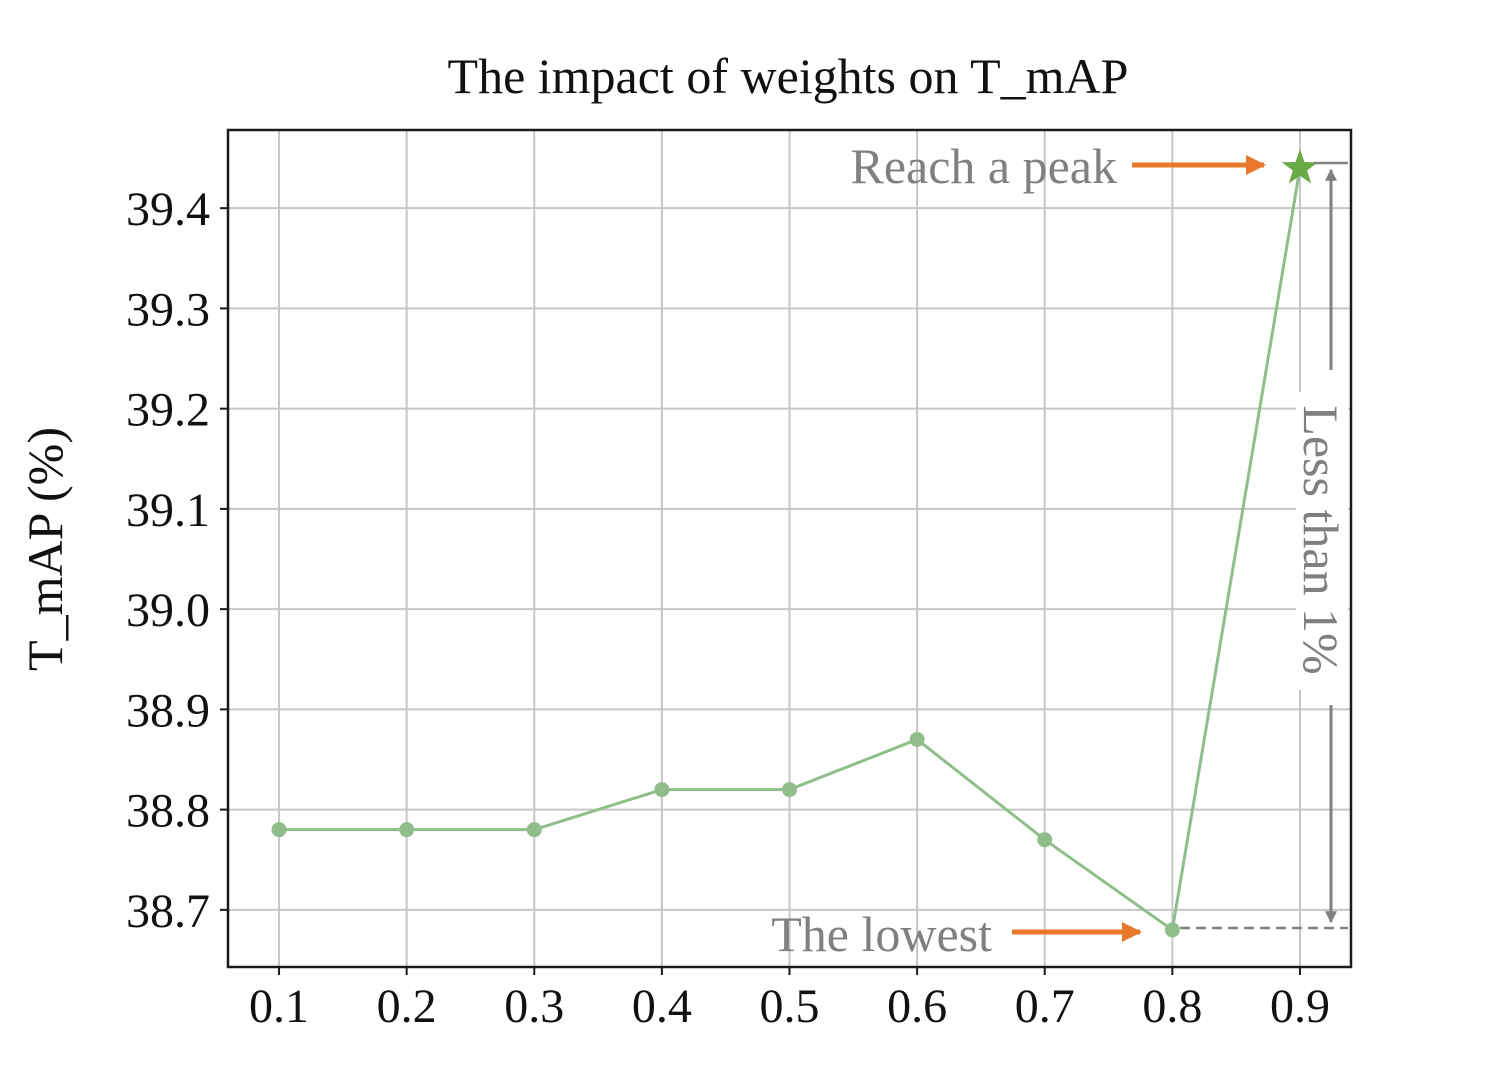  Describe the element at coordinates (168, 811) in the screenshot. I see `y-tick-label: 38.8` at that location.